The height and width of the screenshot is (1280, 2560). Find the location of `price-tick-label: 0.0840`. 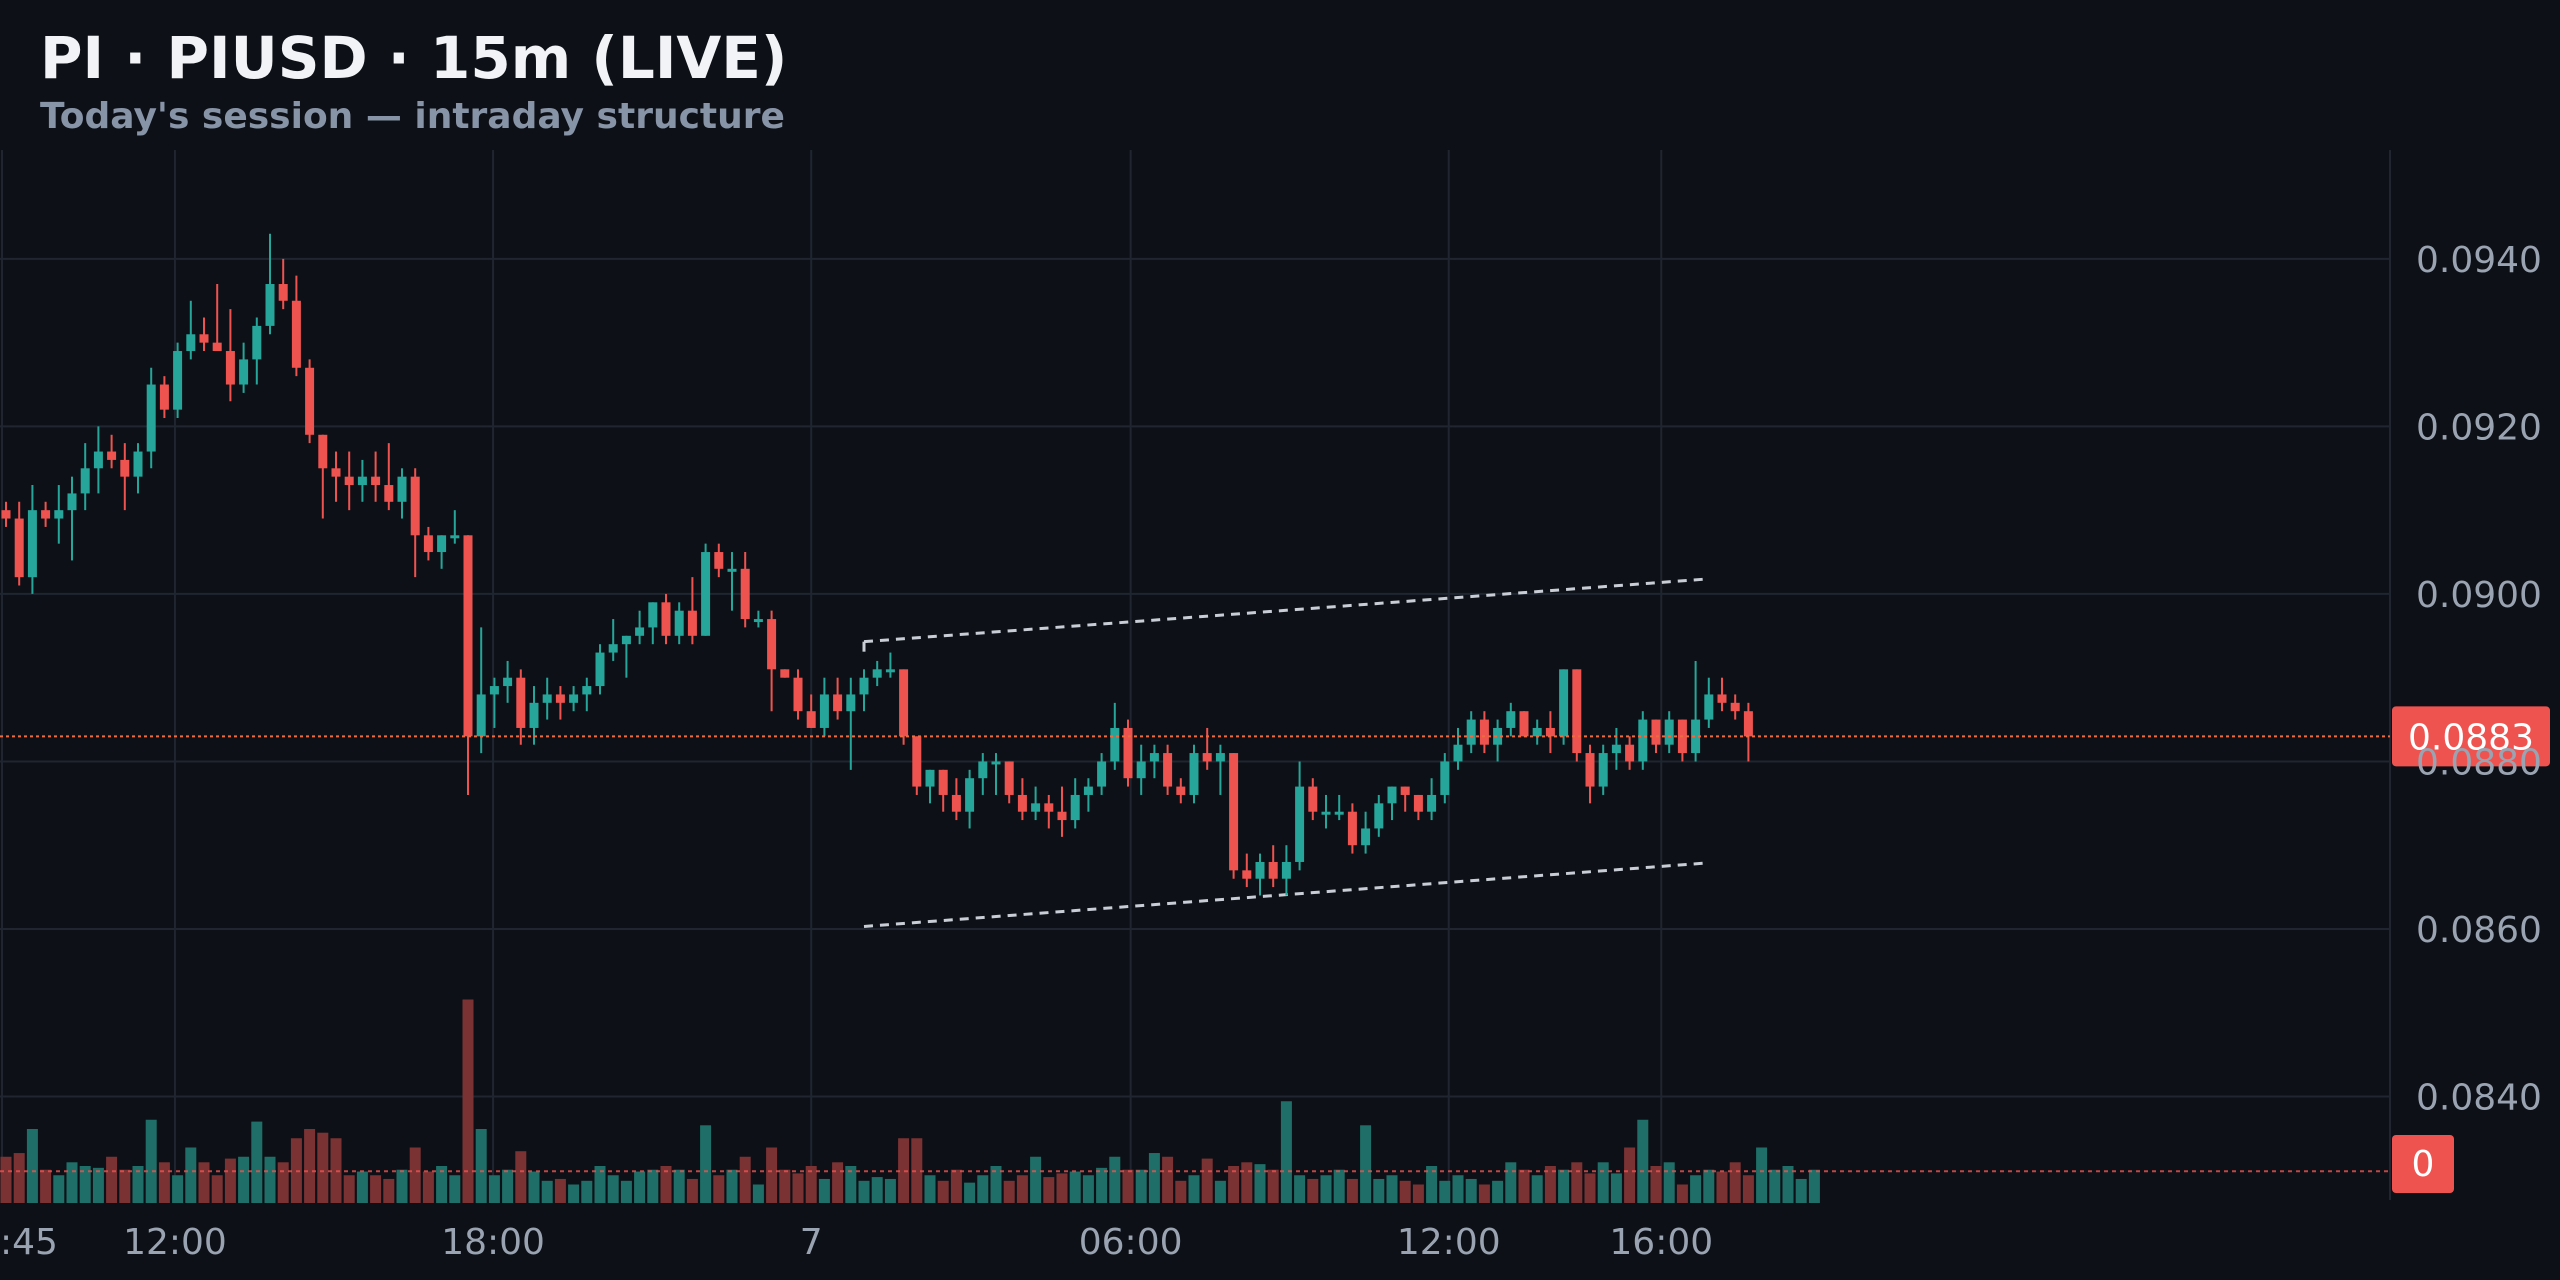

price-tick-label: 0.0840 is located at coordinates (2479, 1097).